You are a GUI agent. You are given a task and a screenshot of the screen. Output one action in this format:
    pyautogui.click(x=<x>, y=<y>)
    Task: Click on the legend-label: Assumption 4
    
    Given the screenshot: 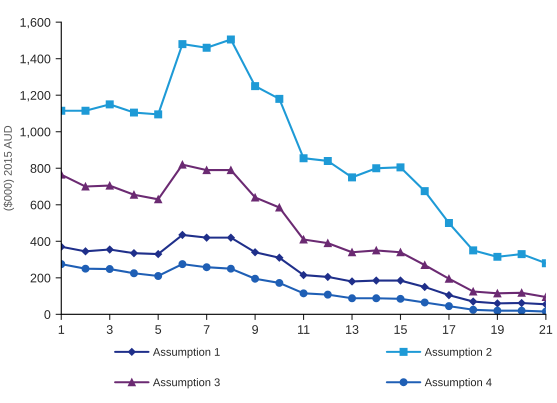 What is the action you would take?
    pyautogui.click(x=458, y=383)
    